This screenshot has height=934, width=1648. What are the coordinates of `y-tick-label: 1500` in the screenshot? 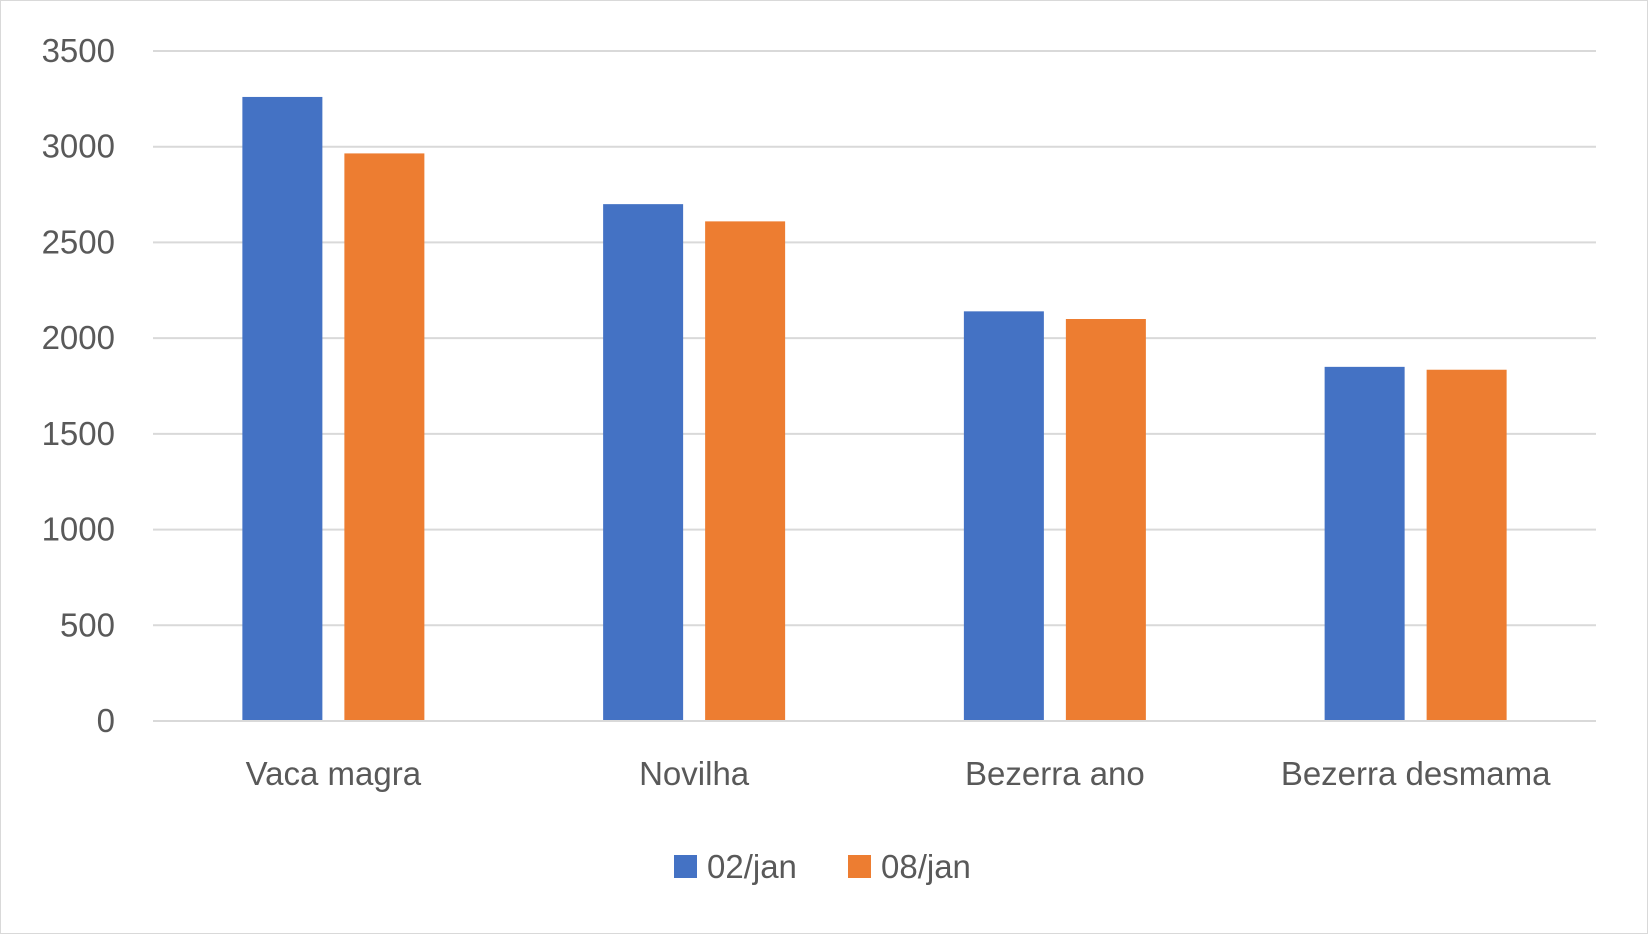 It's located at (78, 433).